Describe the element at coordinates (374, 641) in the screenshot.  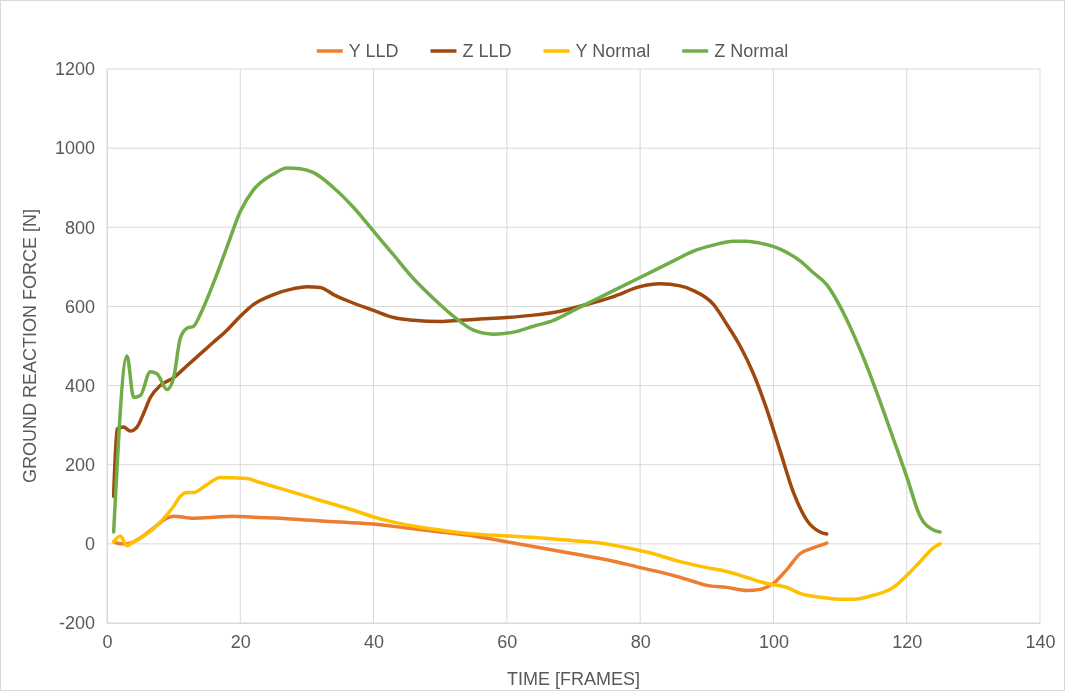
I see `x-tick-label: 40` at that location.